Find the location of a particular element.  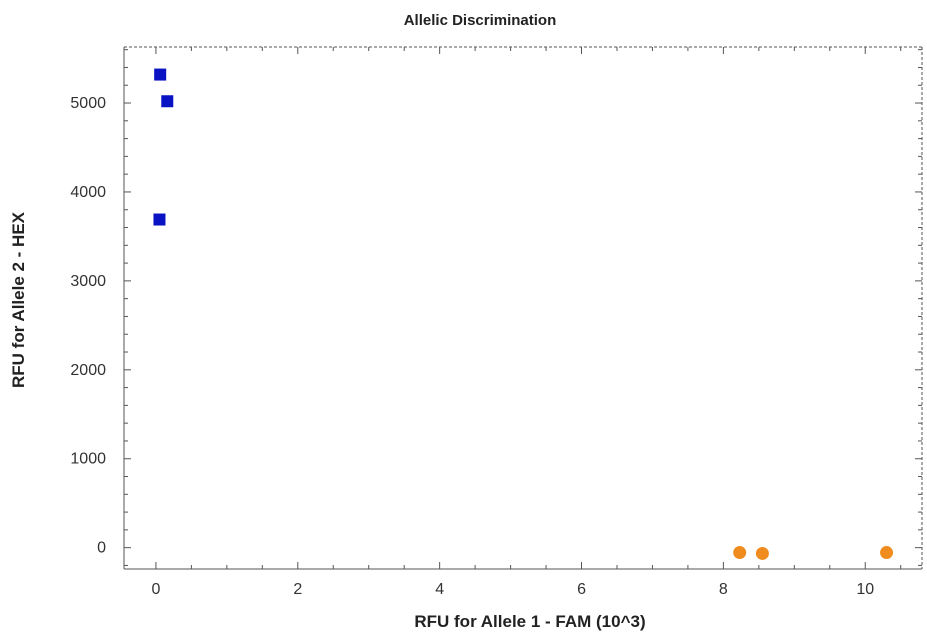

y-tick-label: 5000 is located at coordinates (88, 103).